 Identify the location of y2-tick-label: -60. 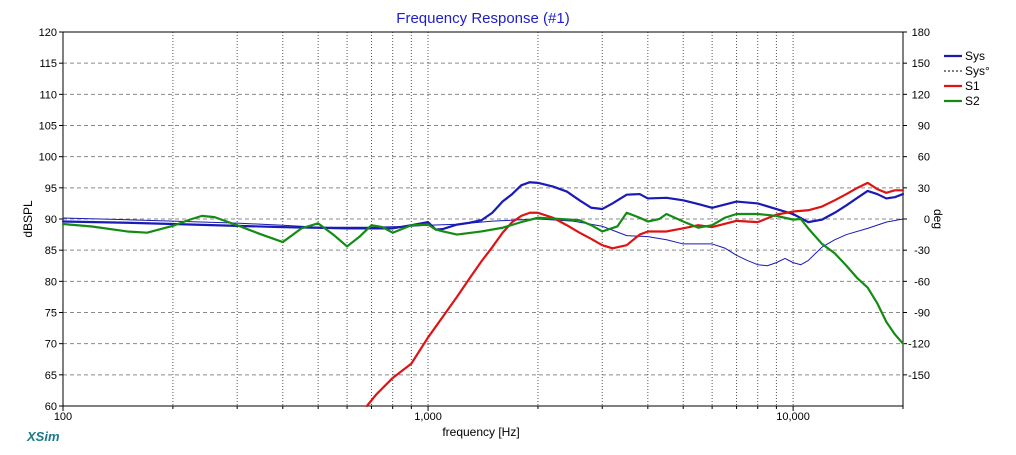
(922, 282).